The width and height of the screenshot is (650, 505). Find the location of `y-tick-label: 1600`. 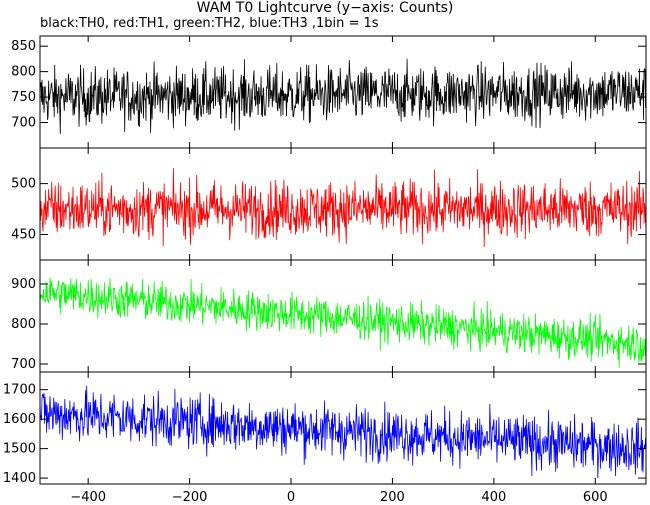

y-tick-label: 1600 is located at coordinates (19, 419).